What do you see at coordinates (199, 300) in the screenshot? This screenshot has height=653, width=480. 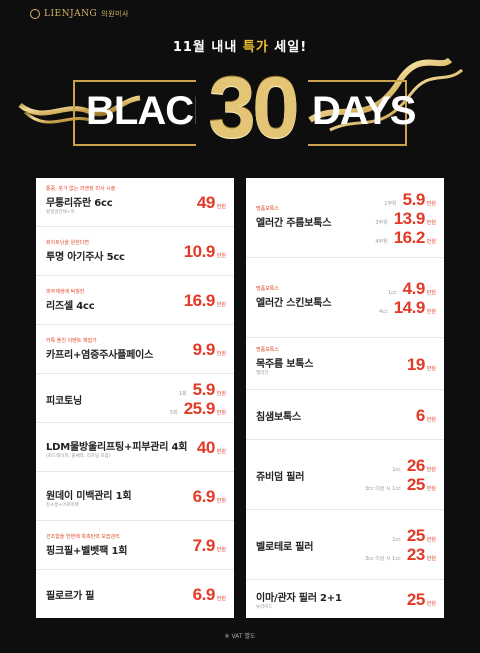 I see `price-value: 16.9` at bounding box center [199, 300].